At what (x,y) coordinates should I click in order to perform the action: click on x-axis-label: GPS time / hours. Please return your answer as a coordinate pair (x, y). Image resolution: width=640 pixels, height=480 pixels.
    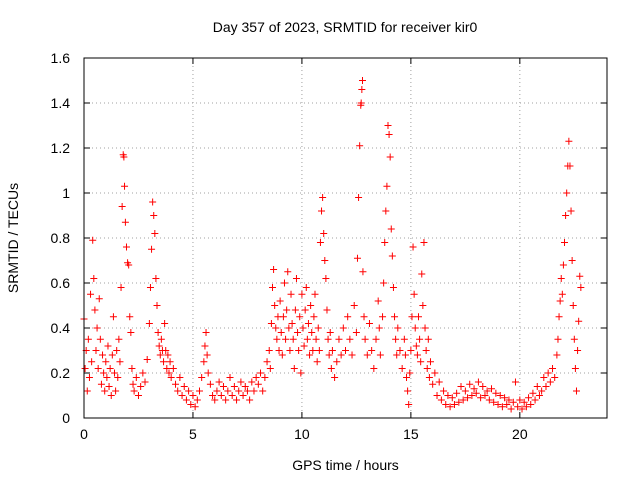
    Looking at the image, I should click on (345, 465).